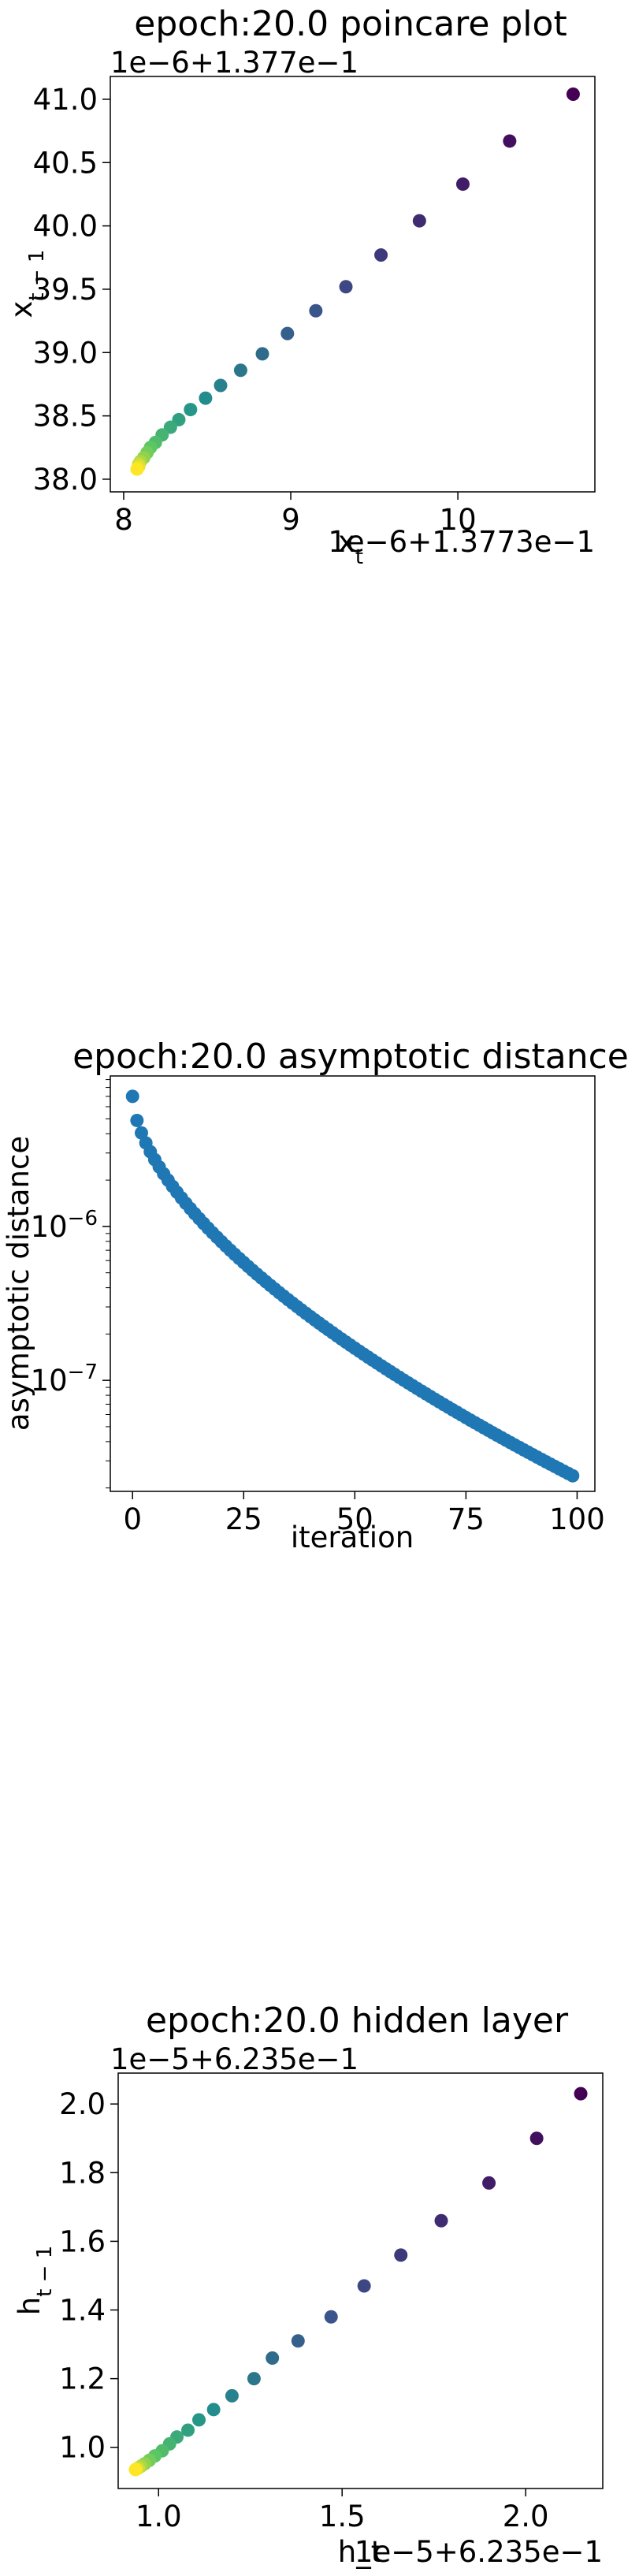 The image size is (639, 2576). I want to click on chart-title: epoch:20.0 asymptotic distance, so click(351, 1057).